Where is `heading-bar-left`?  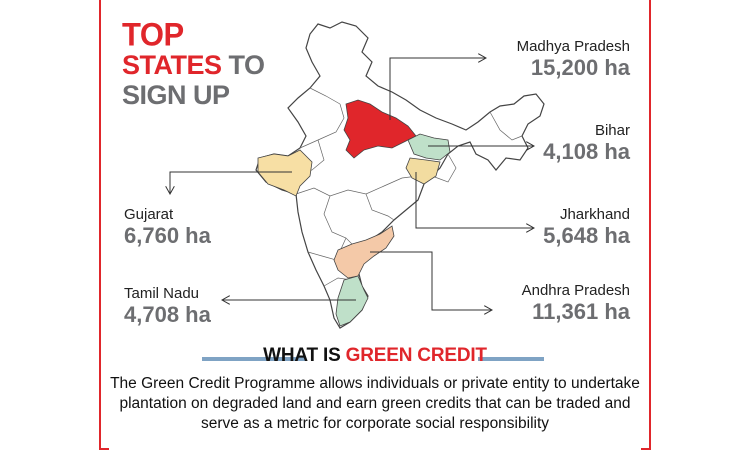
heading-bar-left is located at coordinates (254, 359).